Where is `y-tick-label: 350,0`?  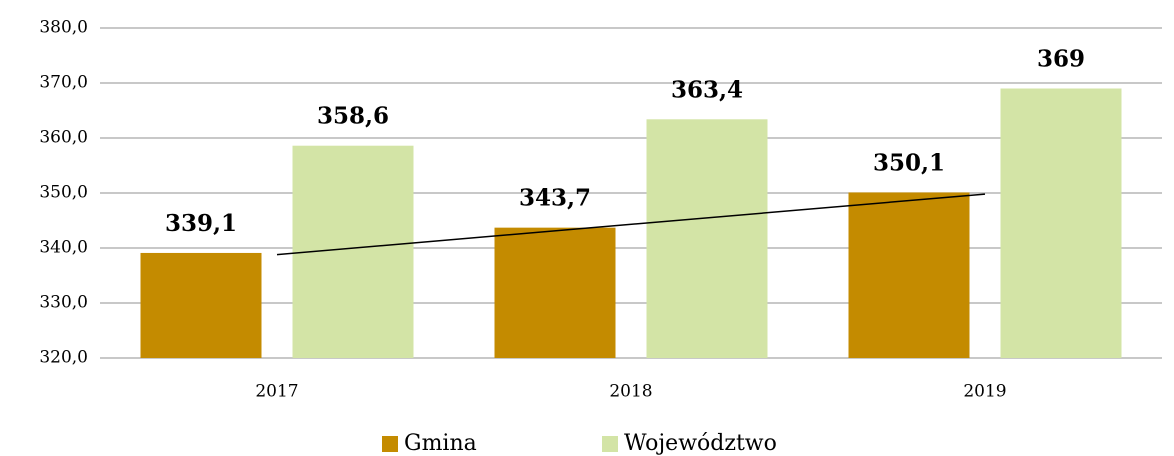
y-tick-label: 350,0 is located at coordinates (63, 193).